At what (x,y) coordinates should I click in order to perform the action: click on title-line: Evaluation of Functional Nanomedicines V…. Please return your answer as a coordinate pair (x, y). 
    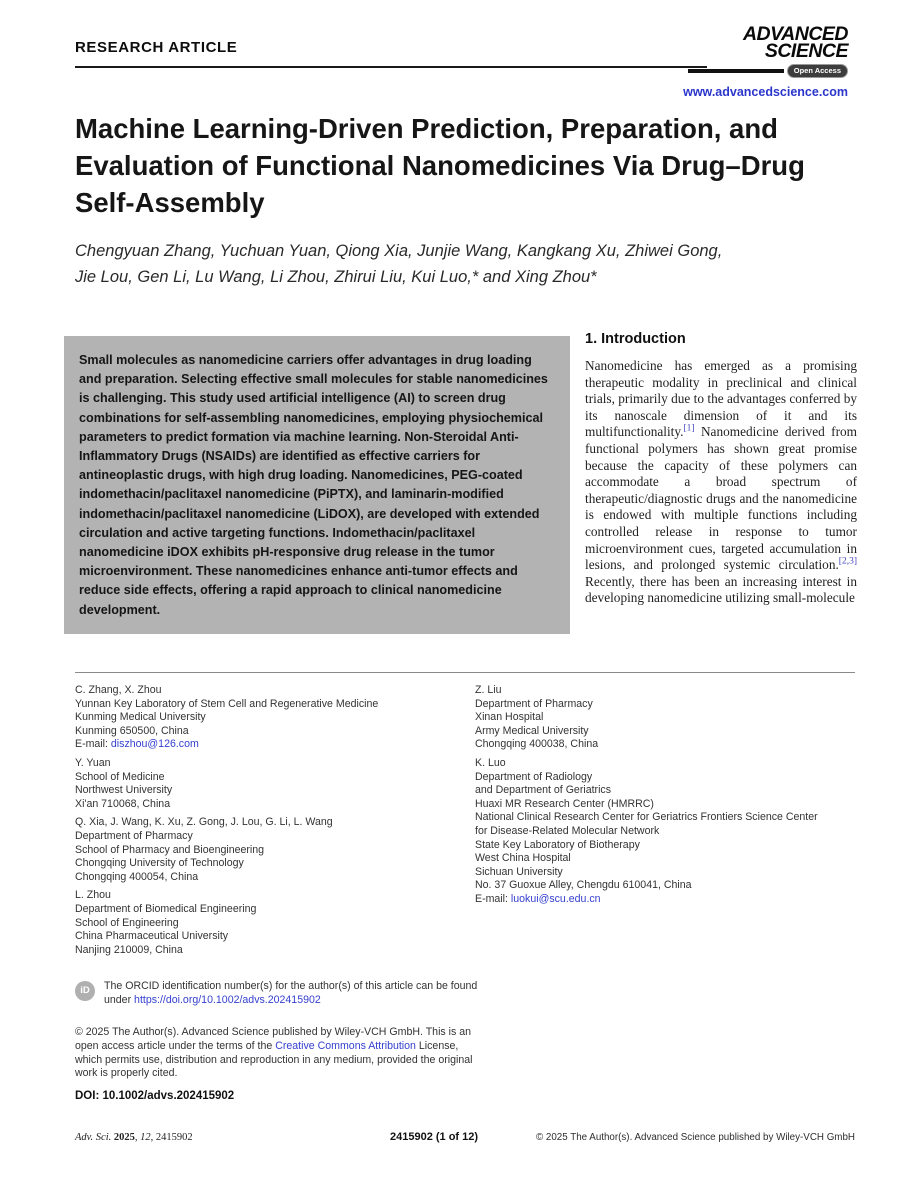
    Looking at the image, I should click on (440, 165).